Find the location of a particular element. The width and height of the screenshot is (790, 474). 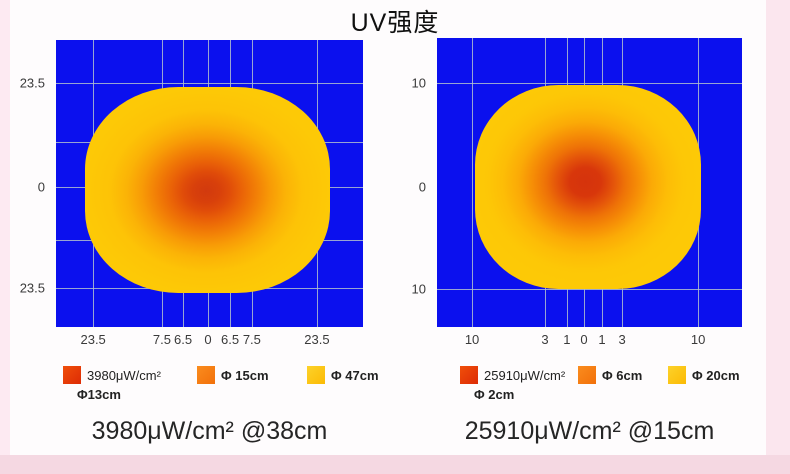

legend-label: 3980μW/cm² is located at coordinates (124, 375).